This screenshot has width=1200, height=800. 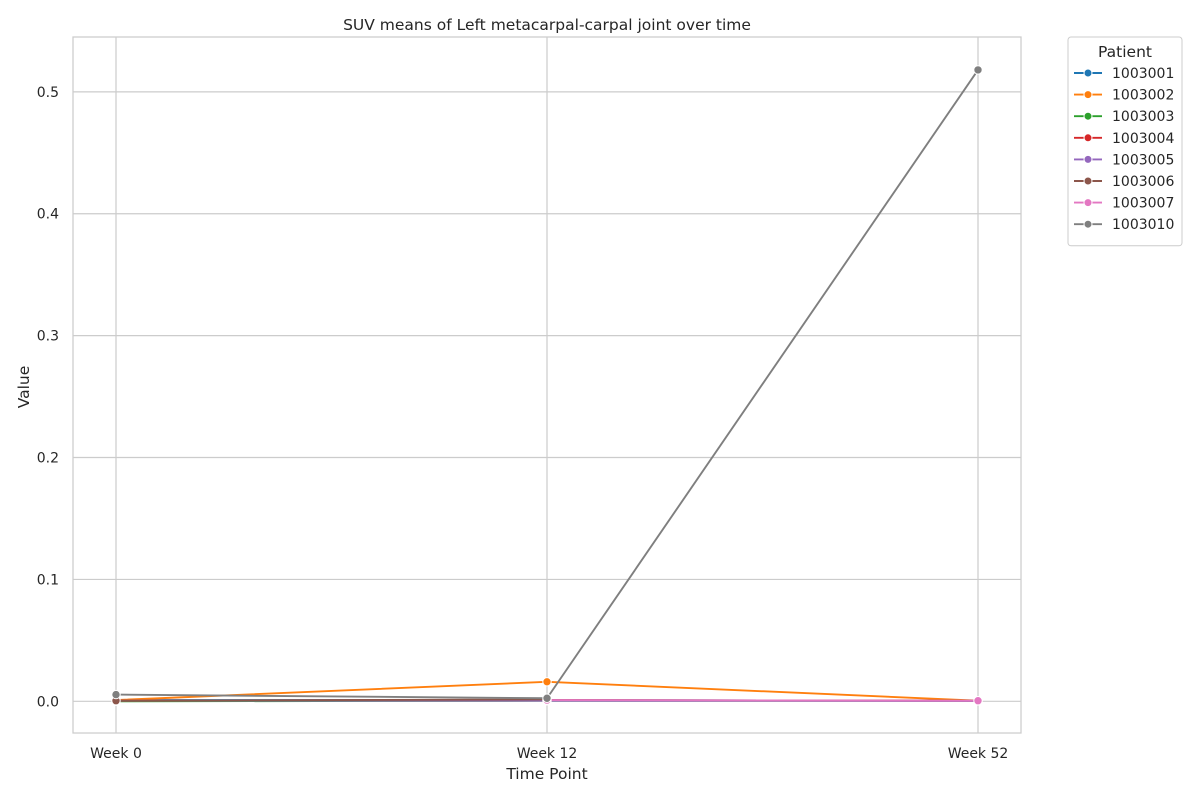 What do you see at coordinates (1143, 96) in the screenshot?
I see `legend-label: 1003002` at bounding box center [1143, 96].